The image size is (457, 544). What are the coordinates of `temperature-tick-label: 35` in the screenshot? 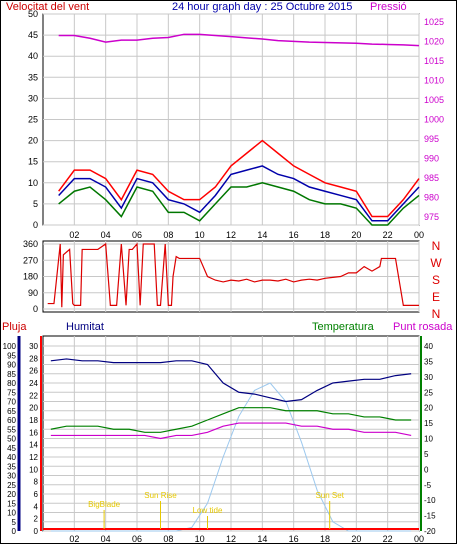 It's located at (428, 361).